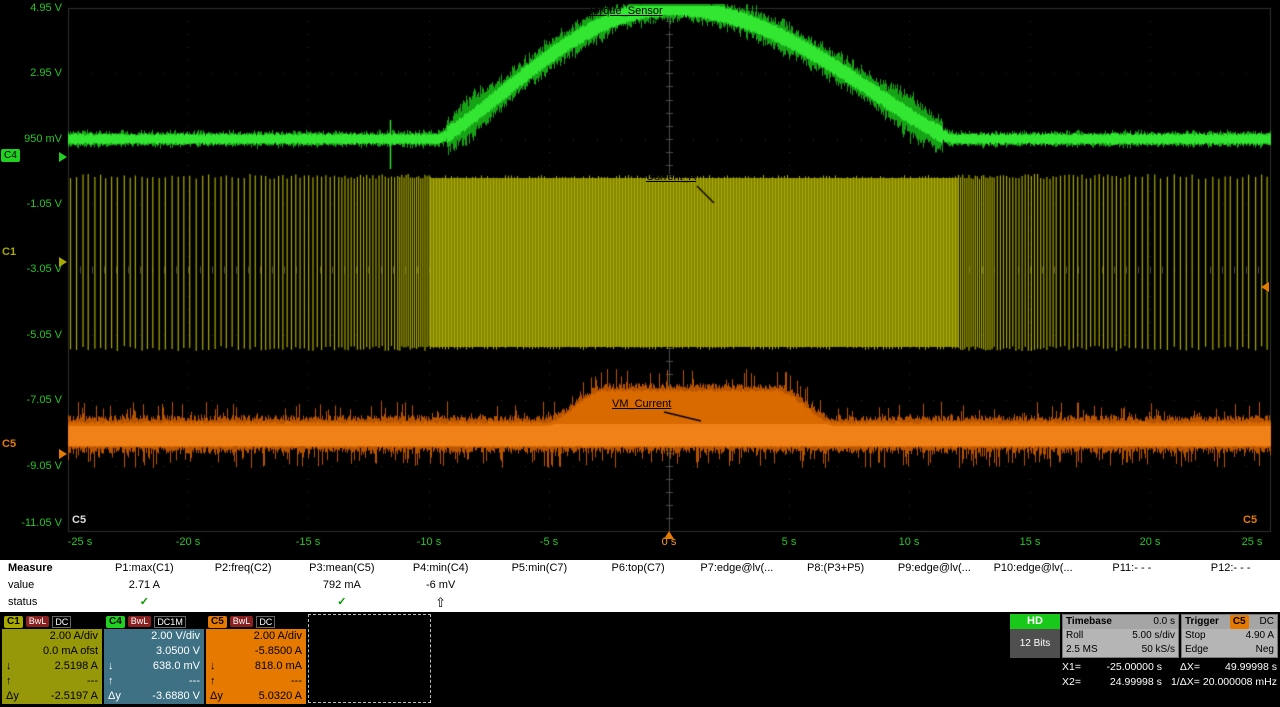 The width and height of the screenshot is (1280, 707). What do you see at coordinates (1030, 542) in the screenshot?
I see `x-axis-label: 15 s` at bounding box center [1030, 542].